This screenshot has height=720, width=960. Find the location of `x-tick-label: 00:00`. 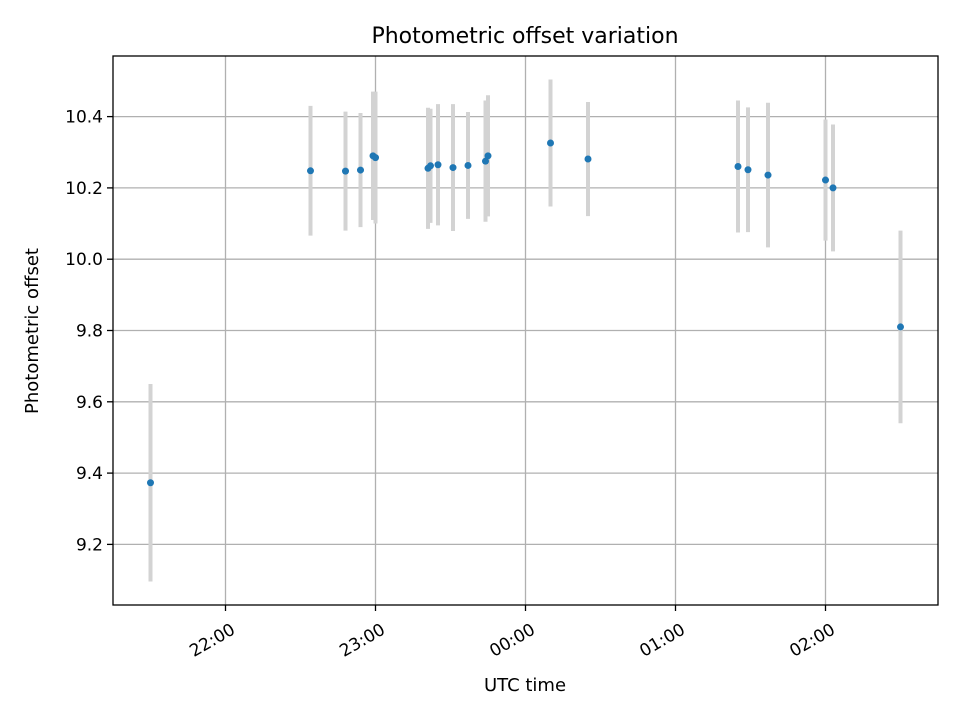

x-tick-label: 00:00 is located at coordinates (512, 641).